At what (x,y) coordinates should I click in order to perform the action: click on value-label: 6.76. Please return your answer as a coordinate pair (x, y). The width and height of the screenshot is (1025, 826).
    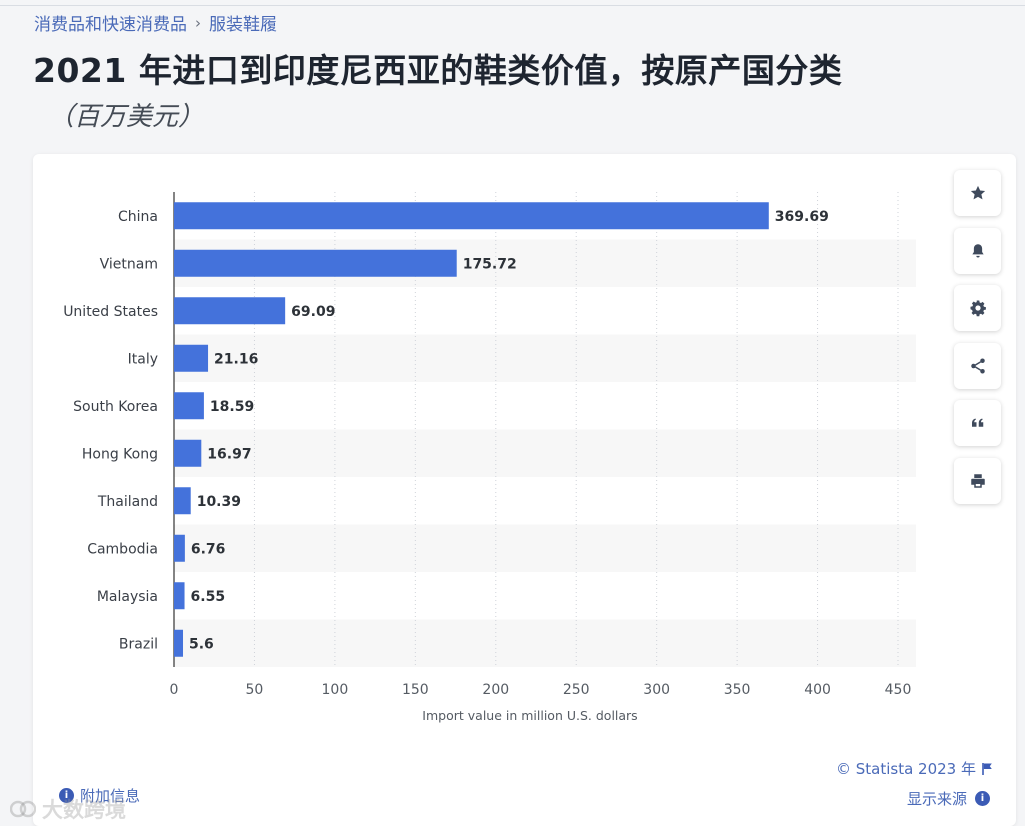
    Looking at the image, I should click on (208, 549).